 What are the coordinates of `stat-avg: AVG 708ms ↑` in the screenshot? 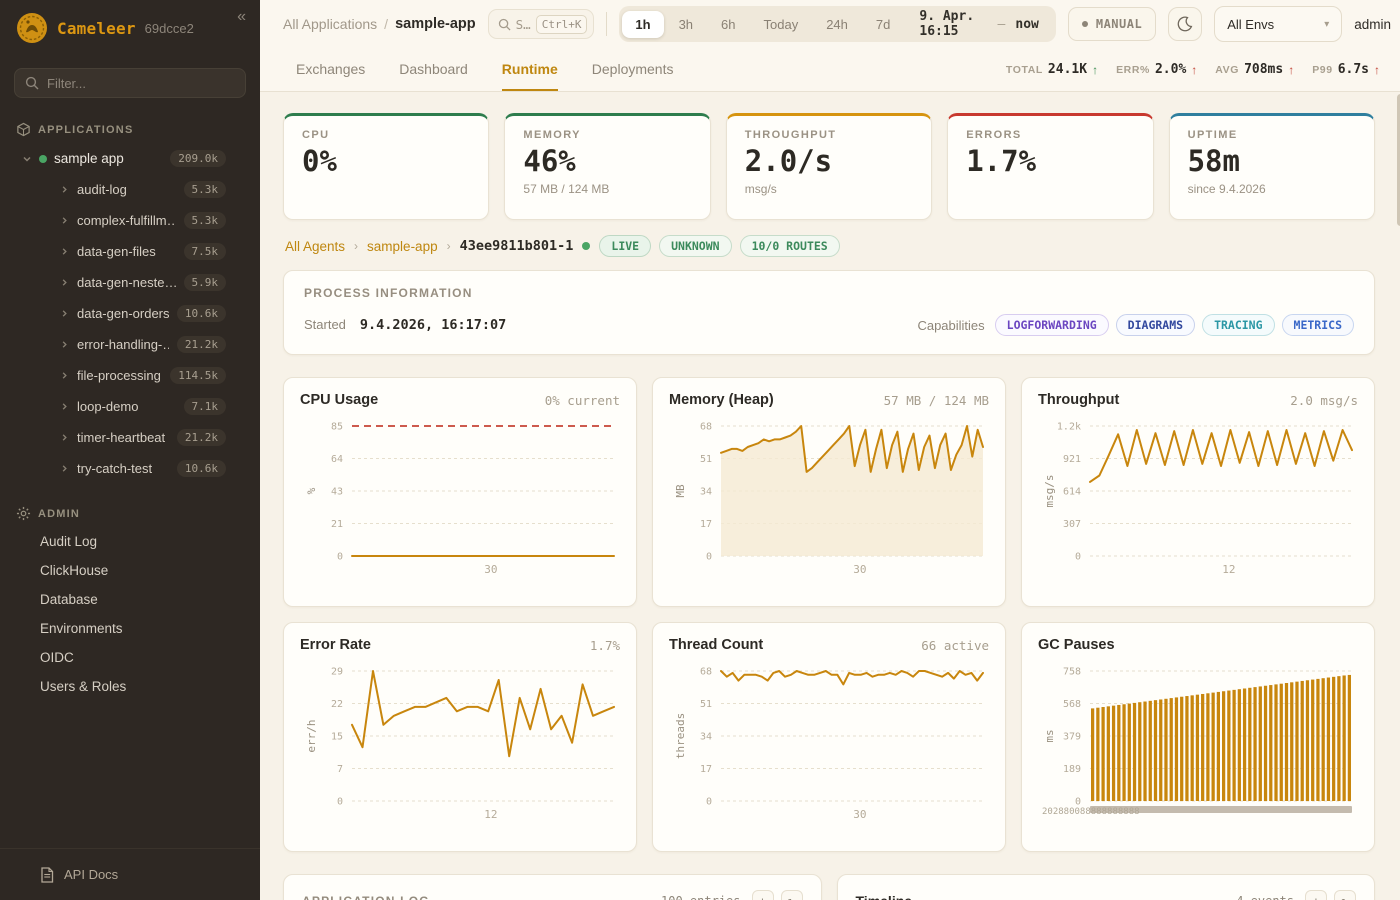 It's located at (1254, 69).